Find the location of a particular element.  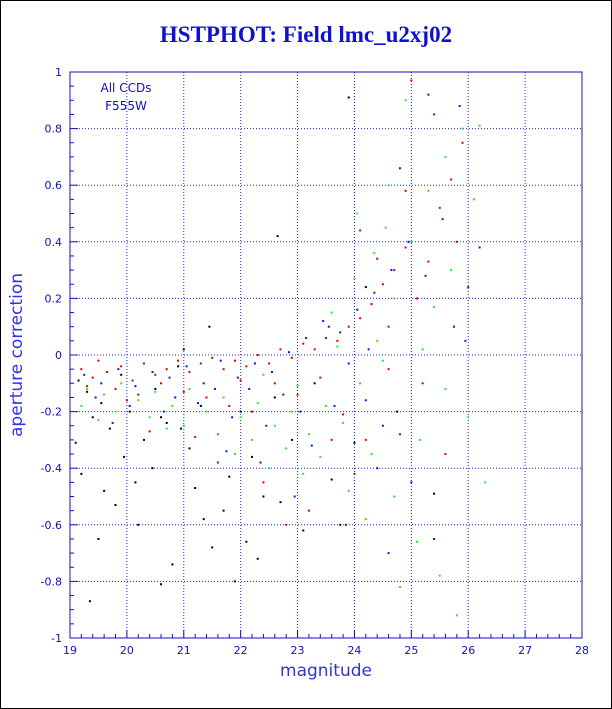

x-tick-label: 22 is located at coordinates (241, 650).